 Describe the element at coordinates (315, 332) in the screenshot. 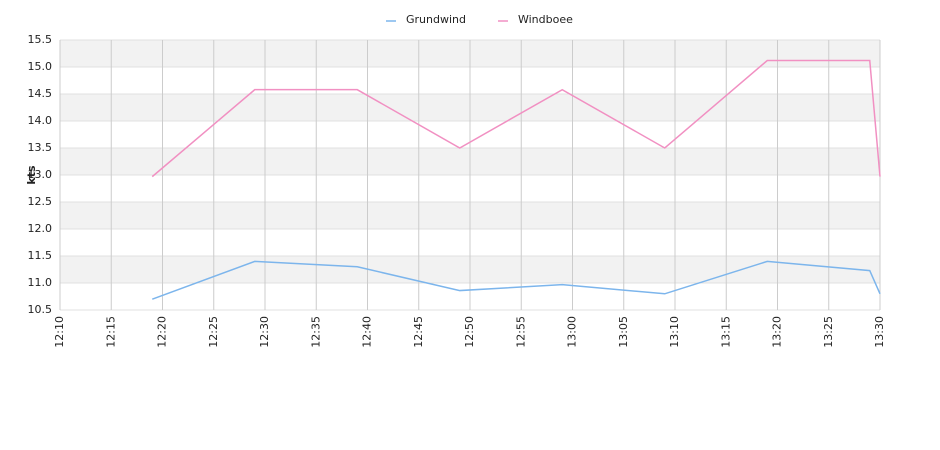

I see `x-tick-label: 12:35` at that location.